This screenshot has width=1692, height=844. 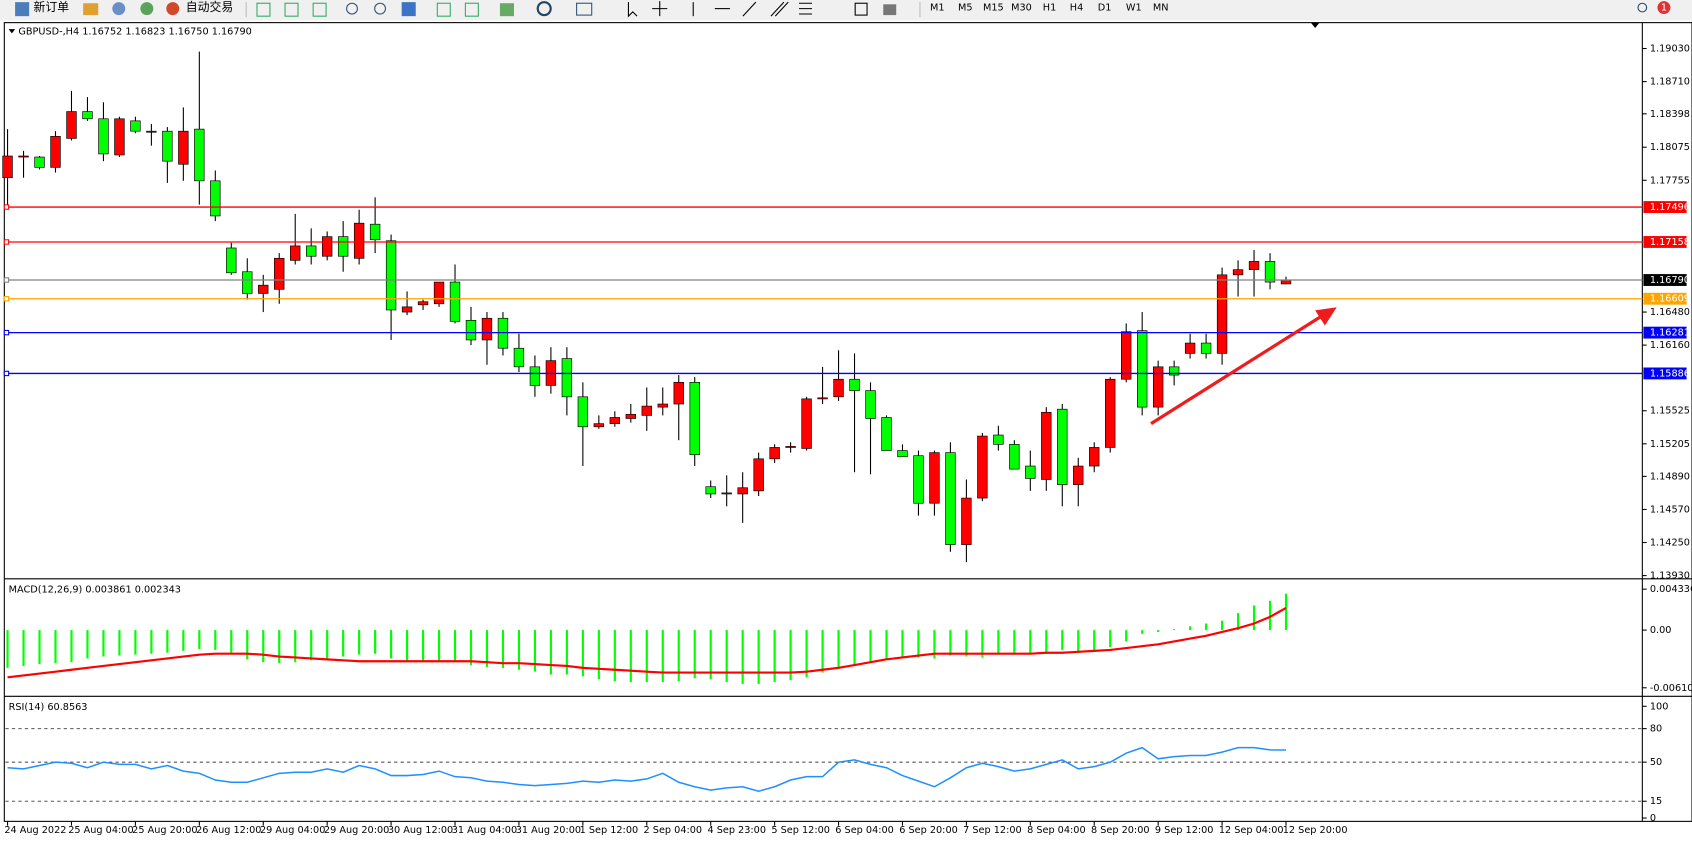 I want to click on zoom-out, so click(x=380, y=8).